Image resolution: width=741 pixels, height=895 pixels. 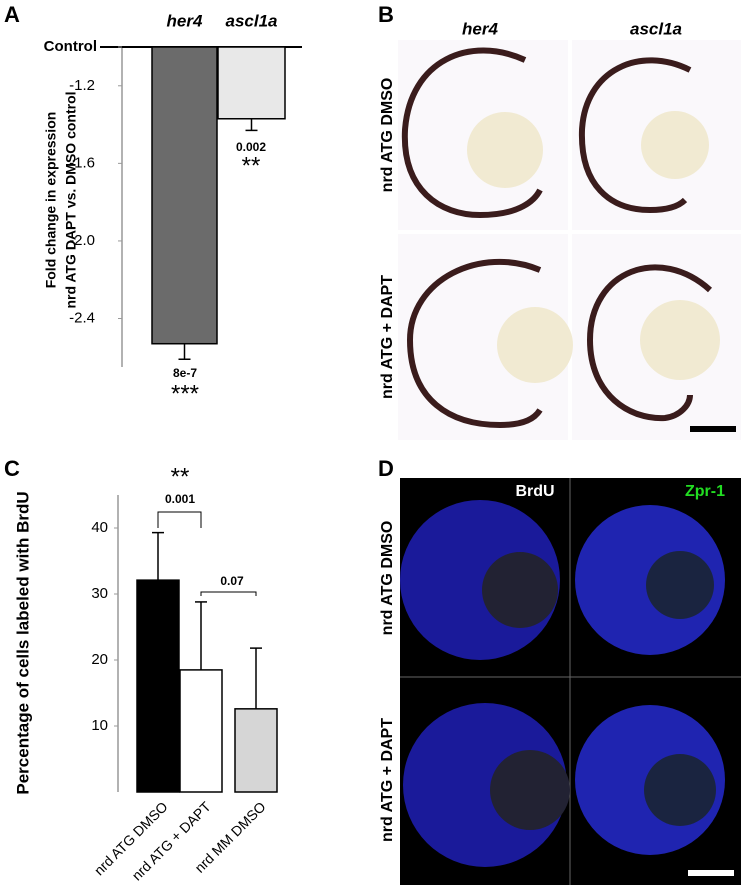 I want to click on column-header: ascl1a, so click(x=656, y=28).